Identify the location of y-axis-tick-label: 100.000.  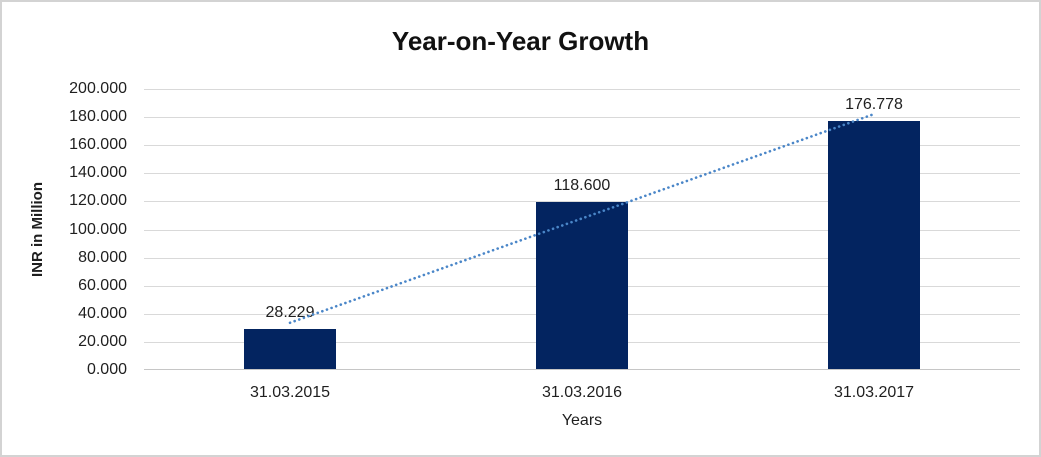
(98, 229).